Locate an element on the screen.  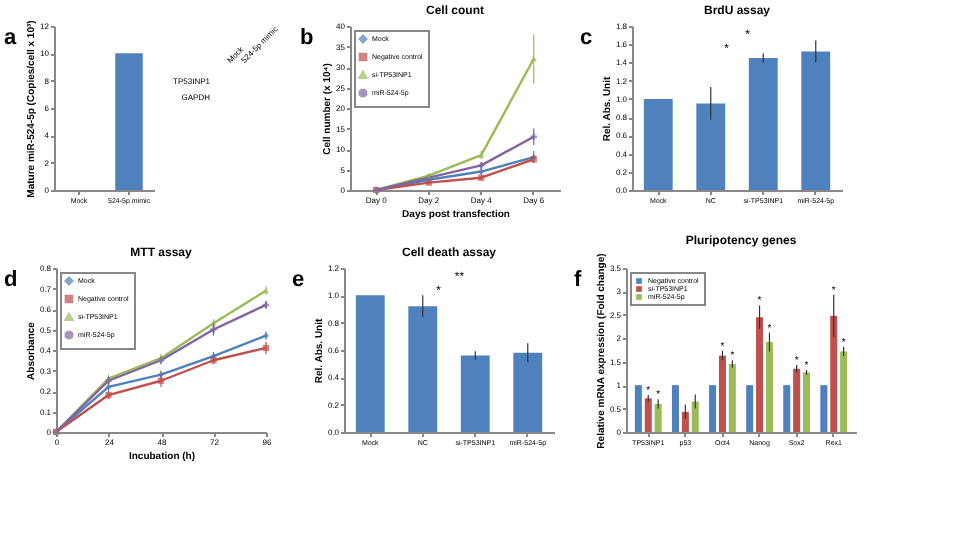
text: a is located at coordinates (11, 38).